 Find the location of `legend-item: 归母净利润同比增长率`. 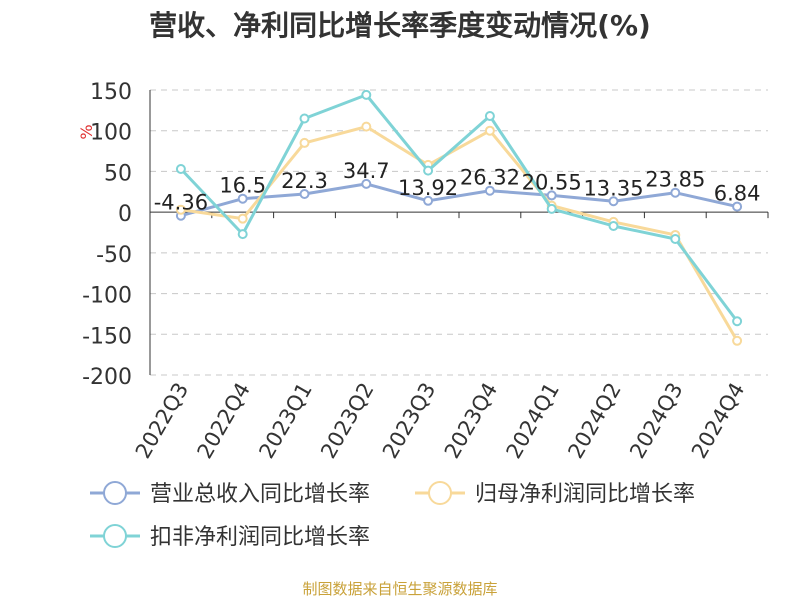

legend-item: 归母净利润同比增长率 is located at coordinates (555, 494).